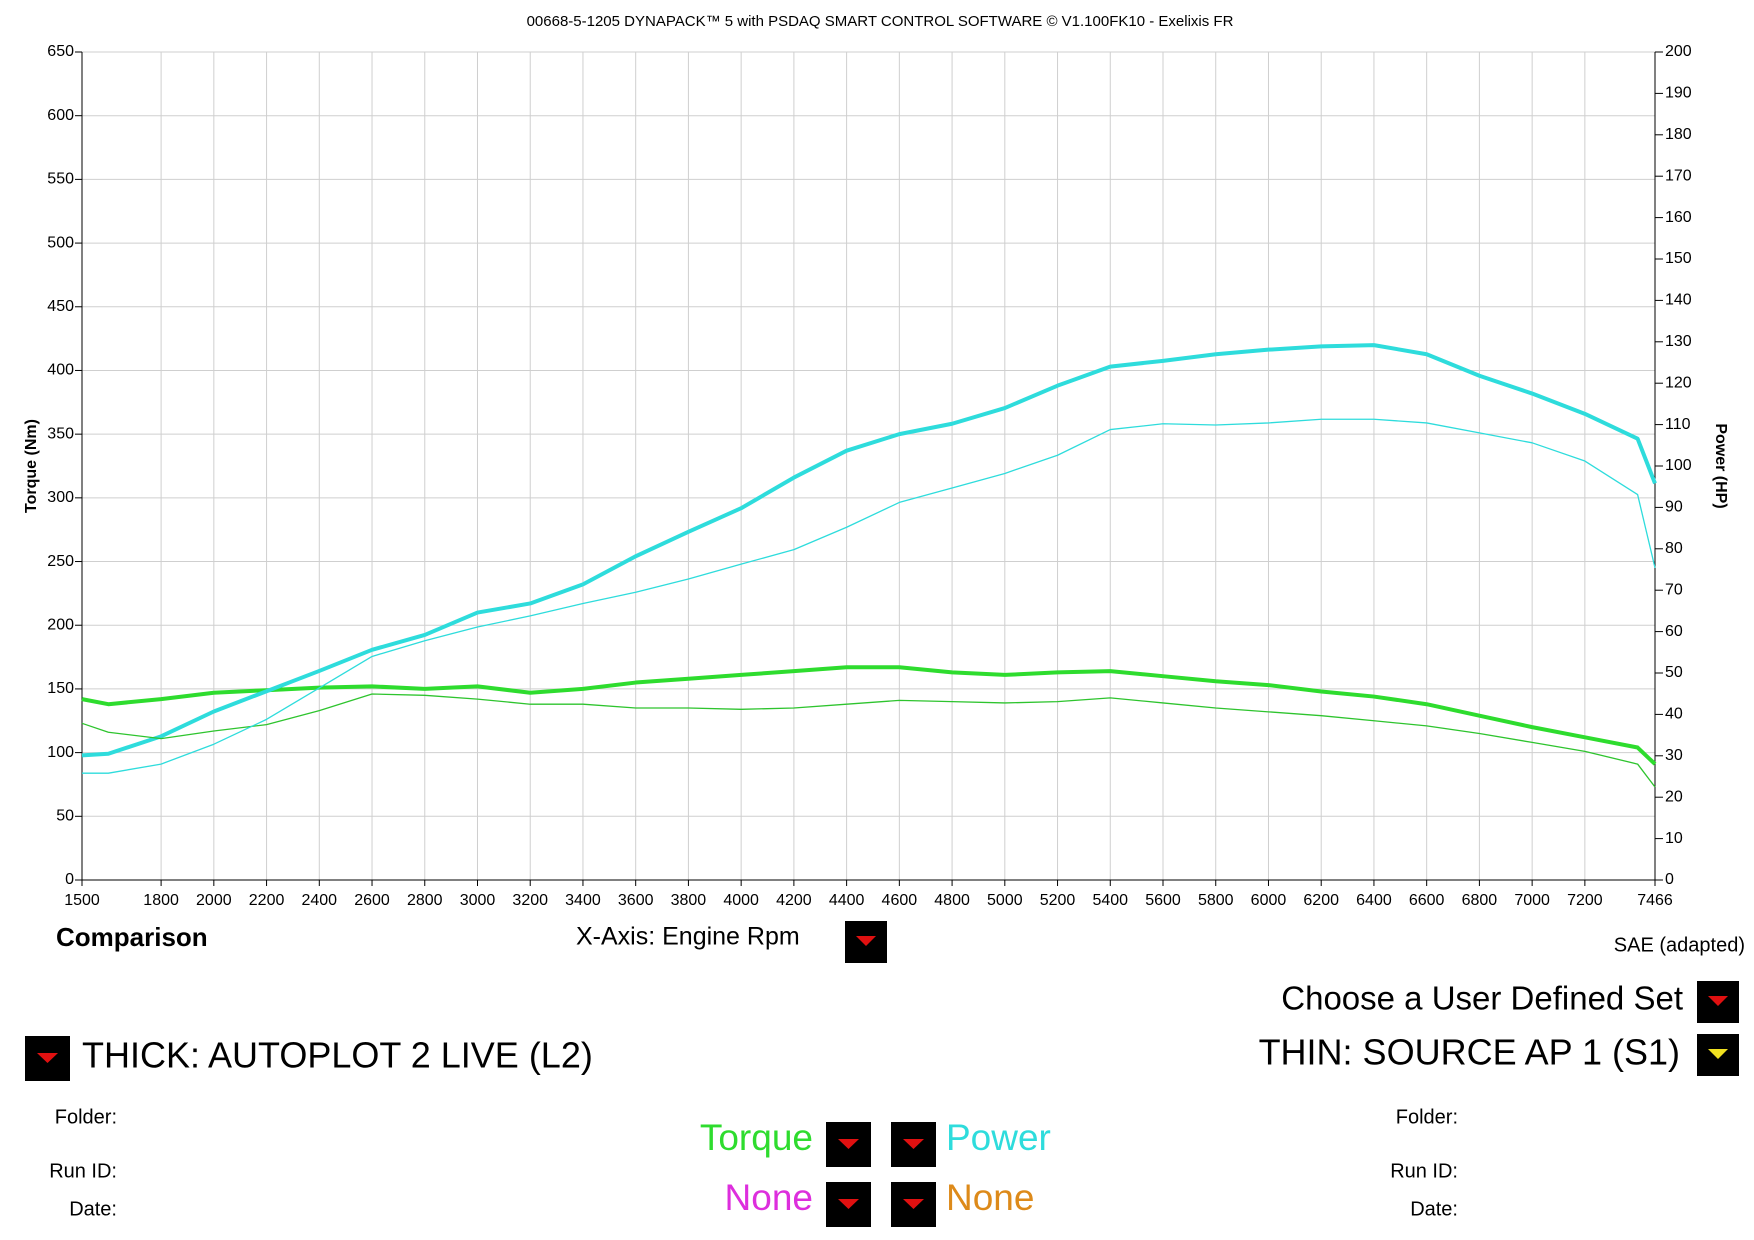  Describe the element at coordinates (31, 466) in the screenshot. I see `y-axis-label: Torque (Nm)` at that location.